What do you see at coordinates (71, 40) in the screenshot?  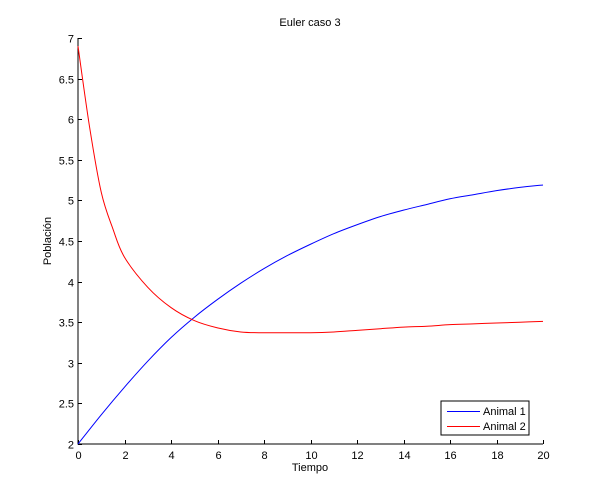 I see `y-tick-label: 7` at bounding box center [71, 40].